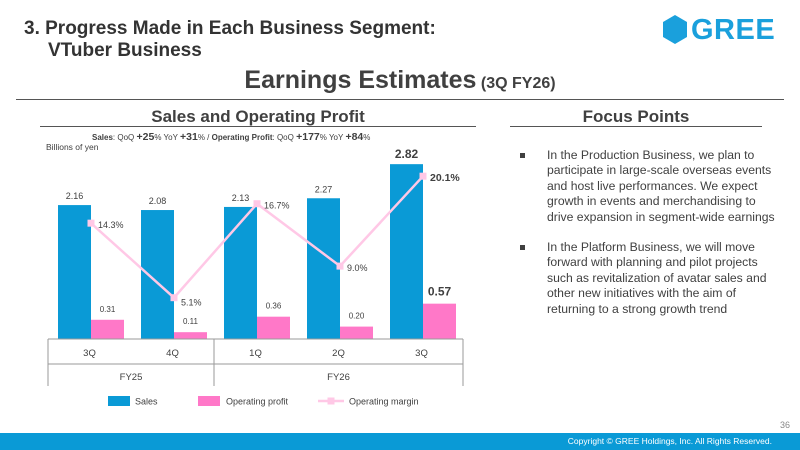  What do you see at coordinates (636, 116) in the screenshot?
I see `focus-heading: Focus Points` at bounding box center [636, 116].